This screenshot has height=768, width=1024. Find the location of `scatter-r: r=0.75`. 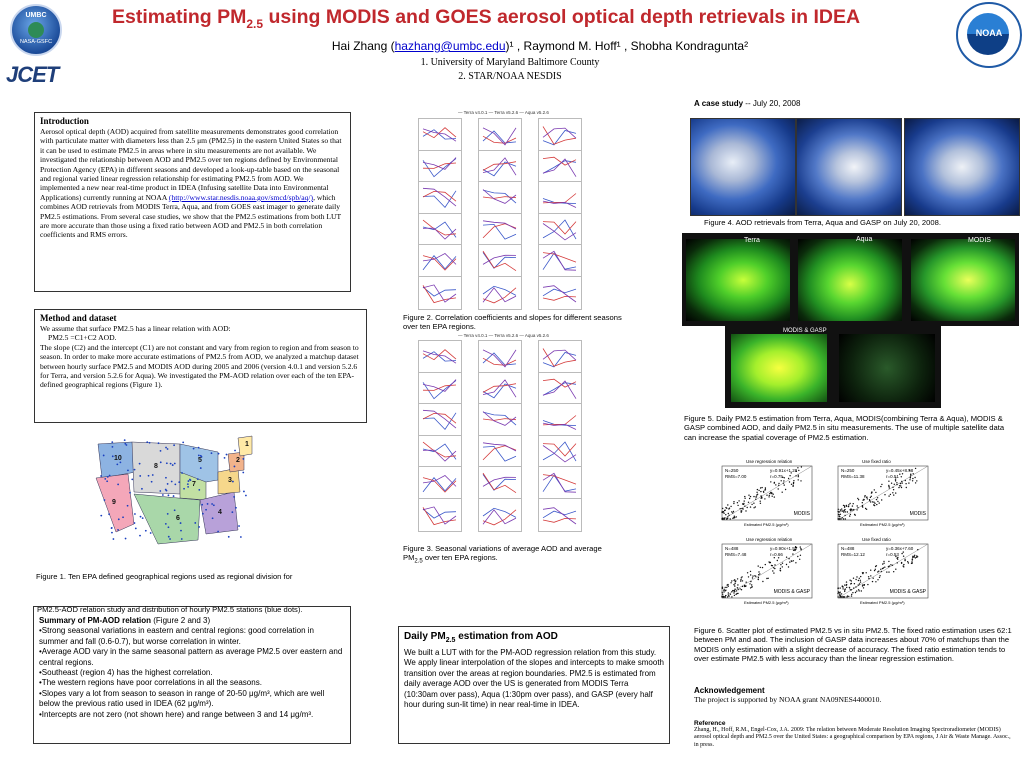

scatter-r: r=0.75 is located at coordinates (776, 476).